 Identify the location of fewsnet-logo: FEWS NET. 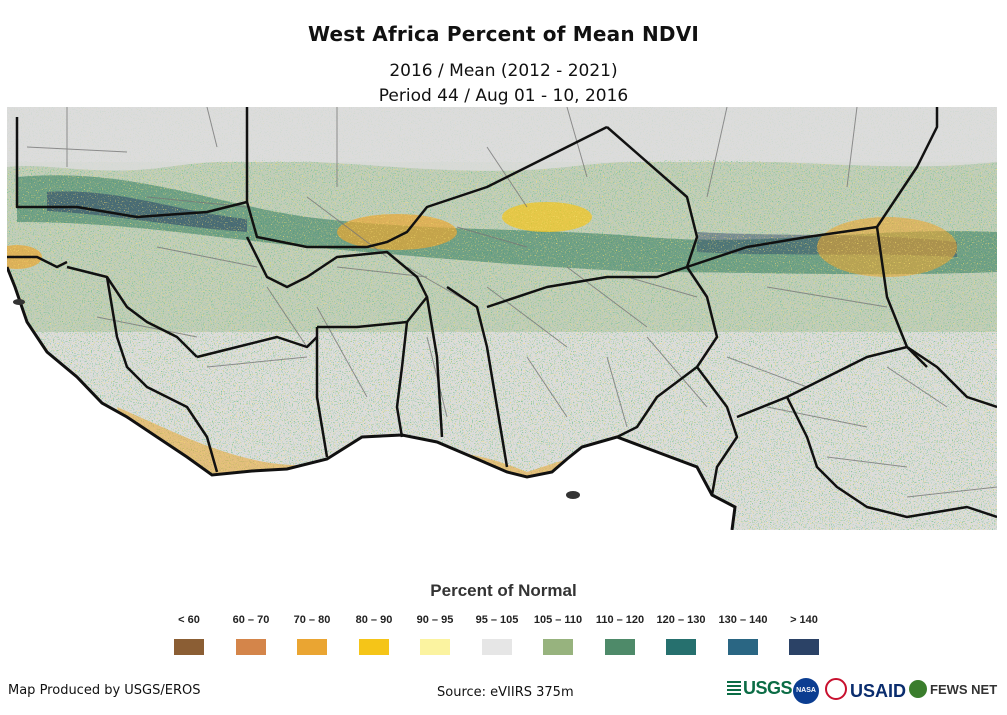
(953, 689).